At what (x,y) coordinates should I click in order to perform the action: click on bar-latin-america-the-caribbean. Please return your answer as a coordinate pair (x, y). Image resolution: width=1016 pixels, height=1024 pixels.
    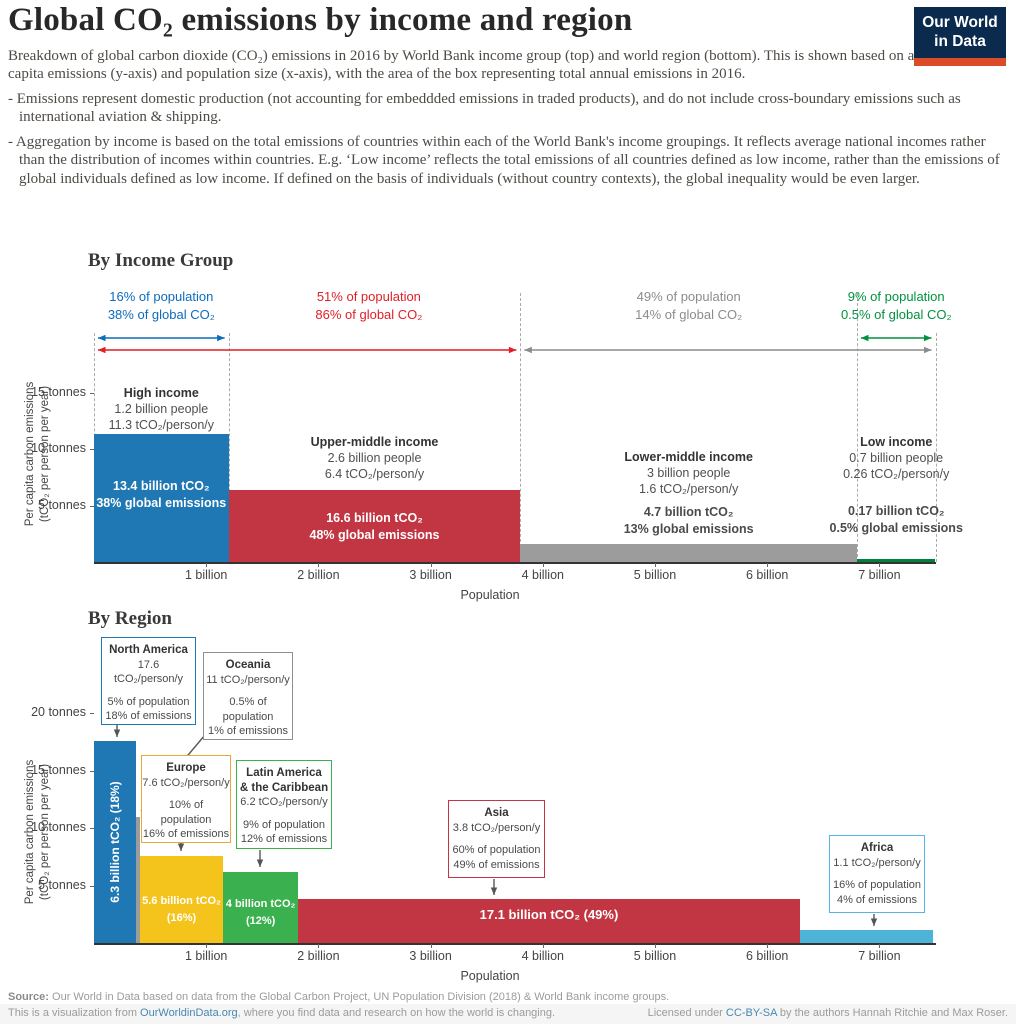
    Looking at the image, I should click on (261, 907).